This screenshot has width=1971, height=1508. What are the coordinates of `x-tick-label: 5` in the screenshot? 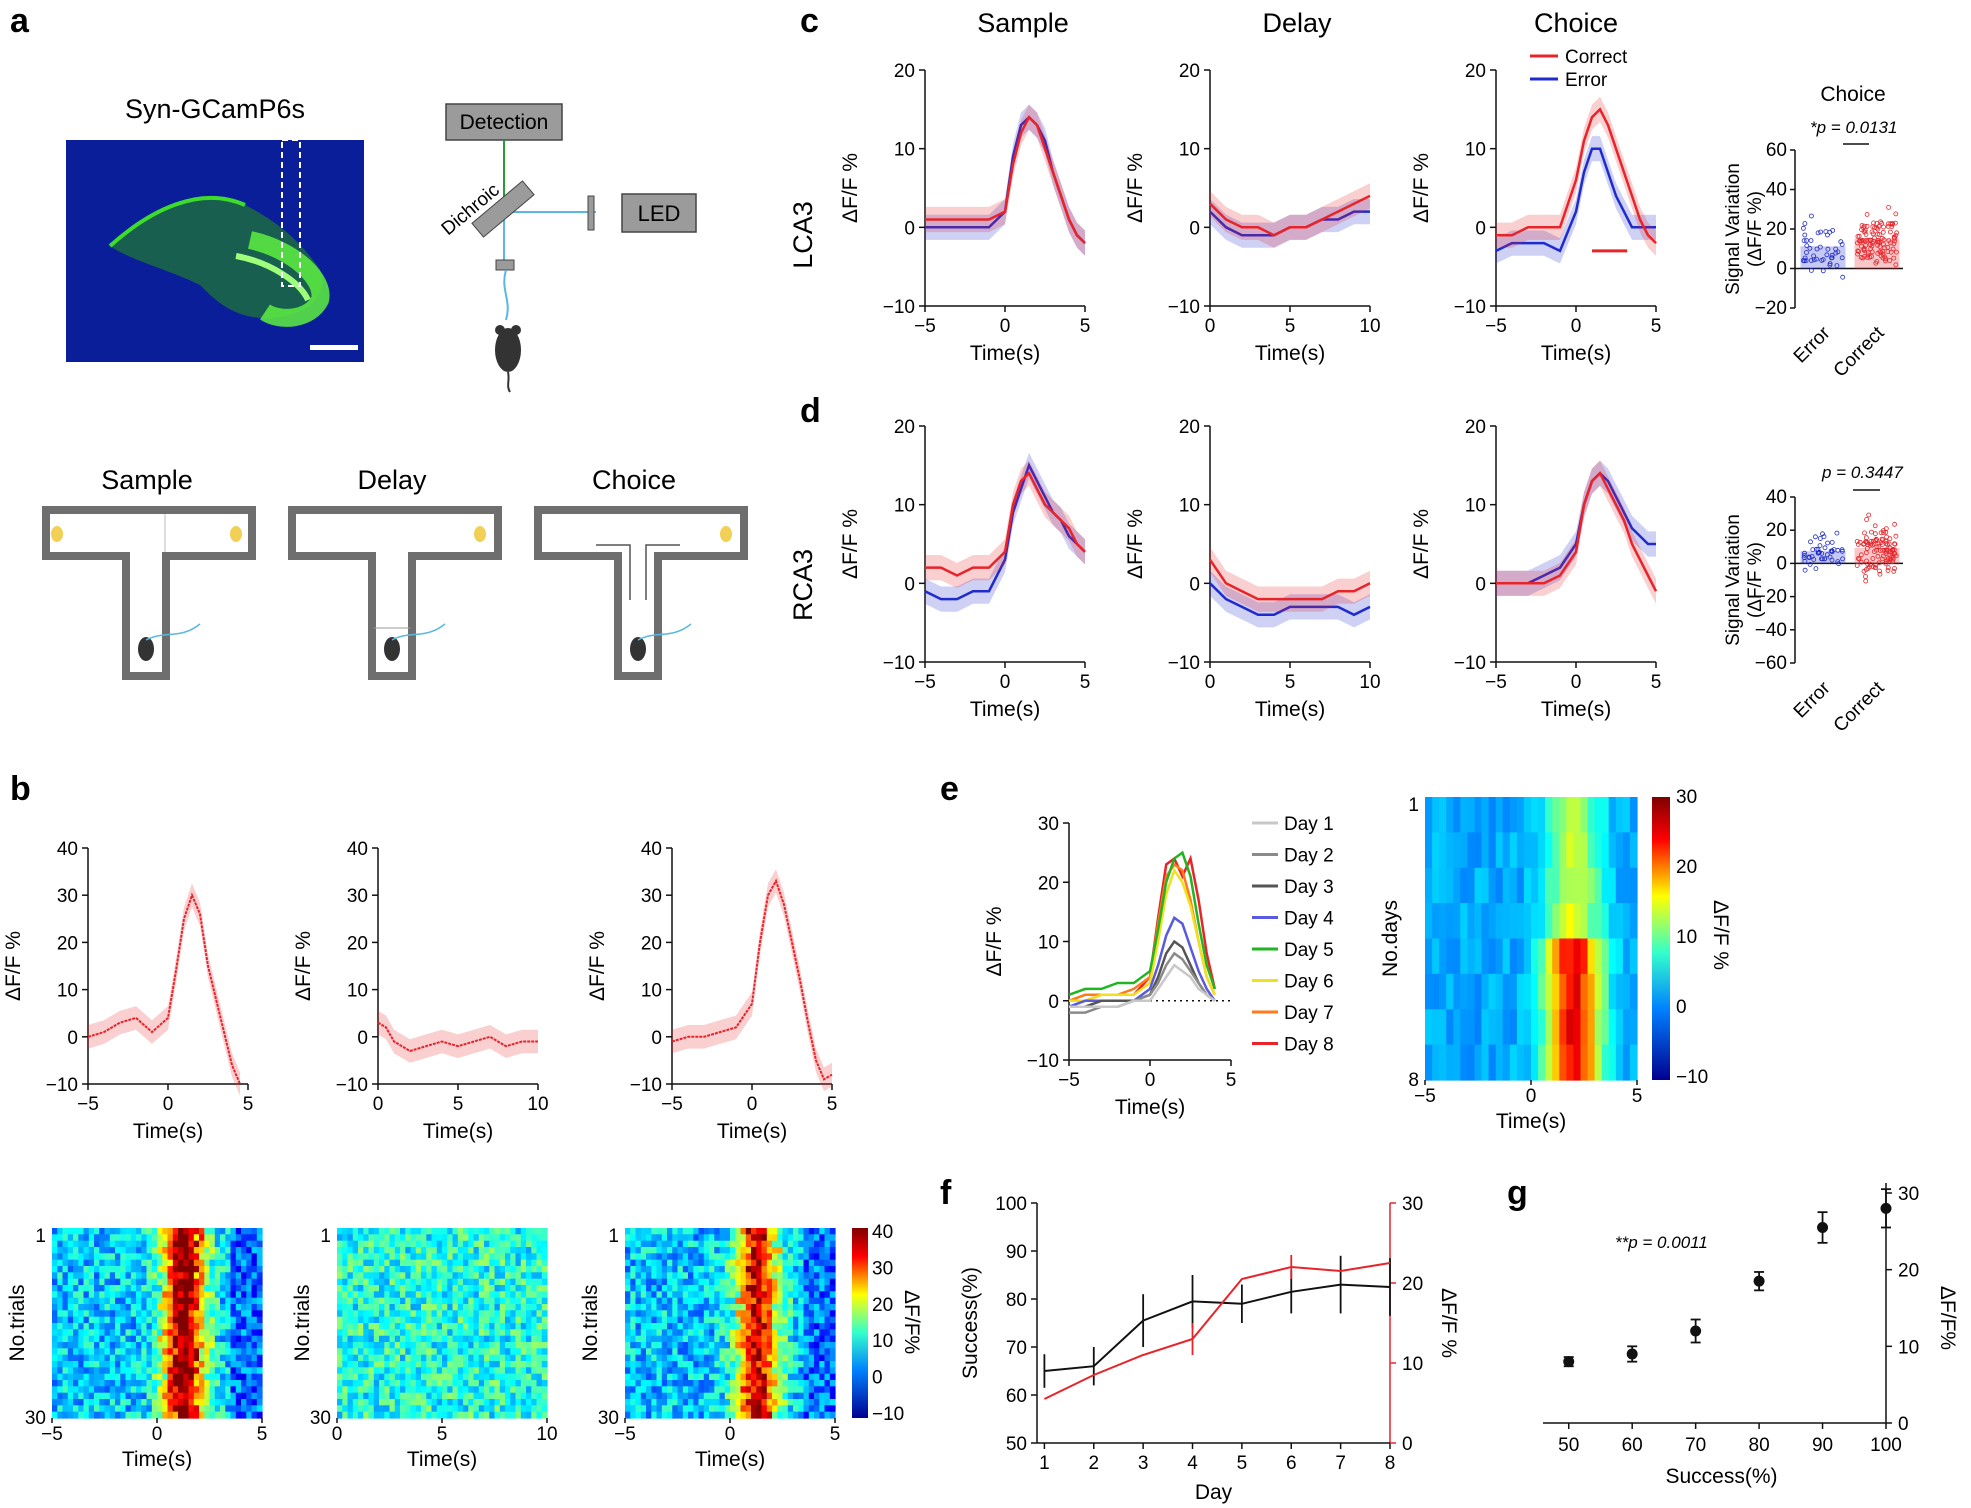 It's located at (1085, 326).